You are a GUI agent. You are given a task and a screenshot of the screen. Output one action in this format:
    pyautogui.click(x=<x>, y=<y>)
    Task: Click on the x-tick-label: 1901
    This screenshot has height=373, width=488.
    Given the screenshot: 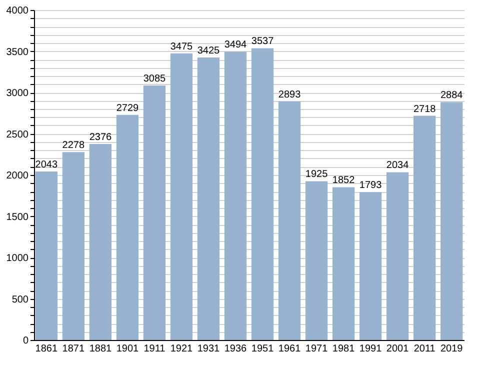 What is the action you would take?
    pyautogui.click(x=128, y=349)
    